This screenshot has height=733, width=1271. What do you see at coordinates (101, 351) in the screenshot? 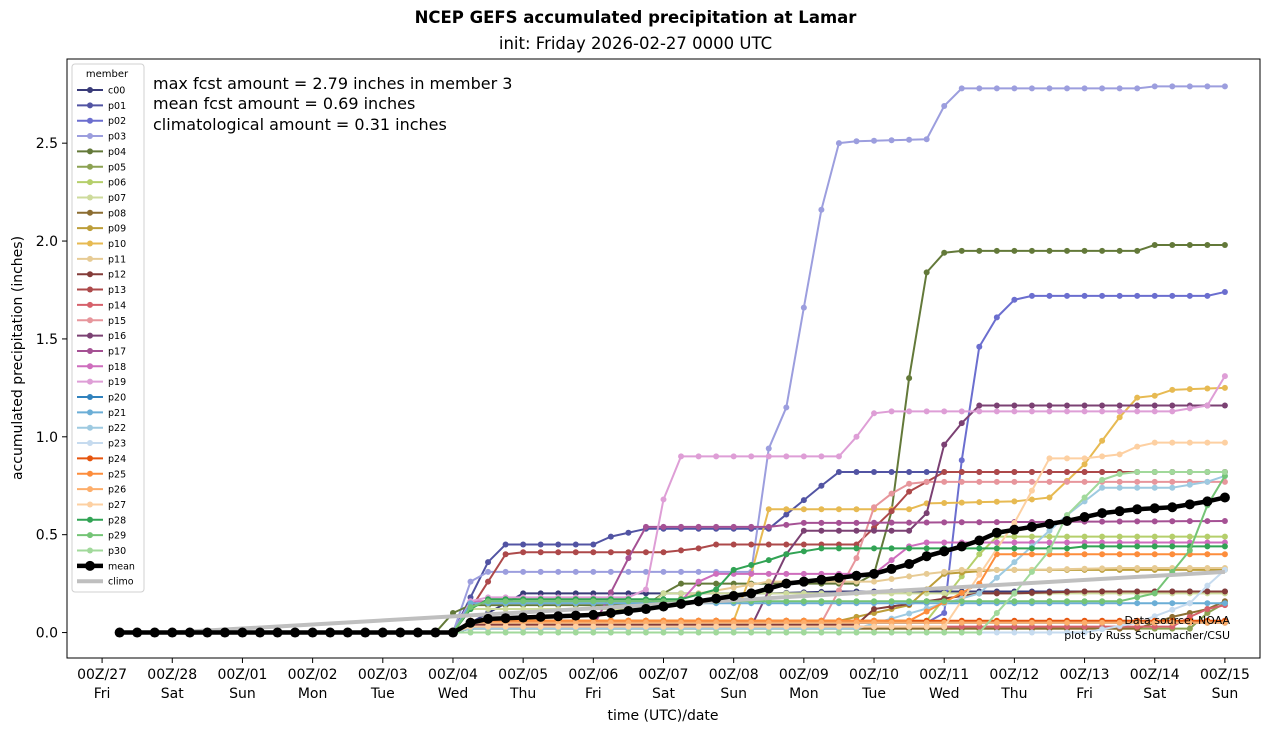
I see `legend-item-p17: p17` at bounding box center [101, 351].